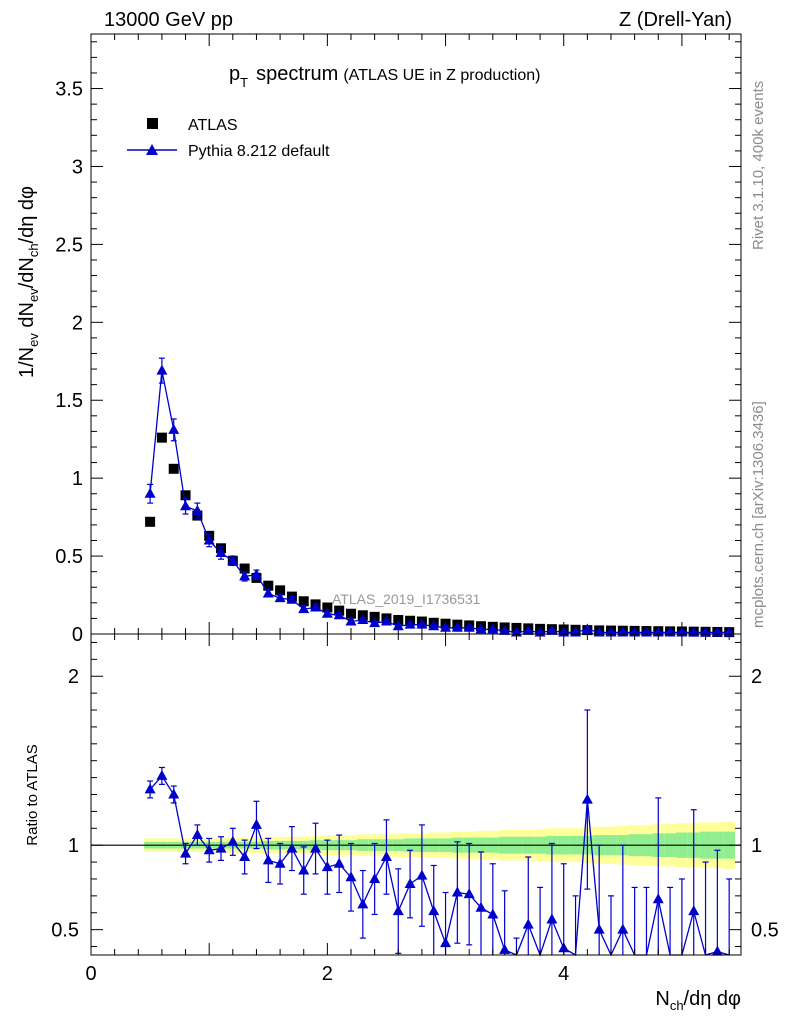 This screenshot has width=786, height=1024. What do you see at coordinates (77, 479) in the screenshot?
I see `main-y-tick-label: 1` at bounding box center [77, 479].